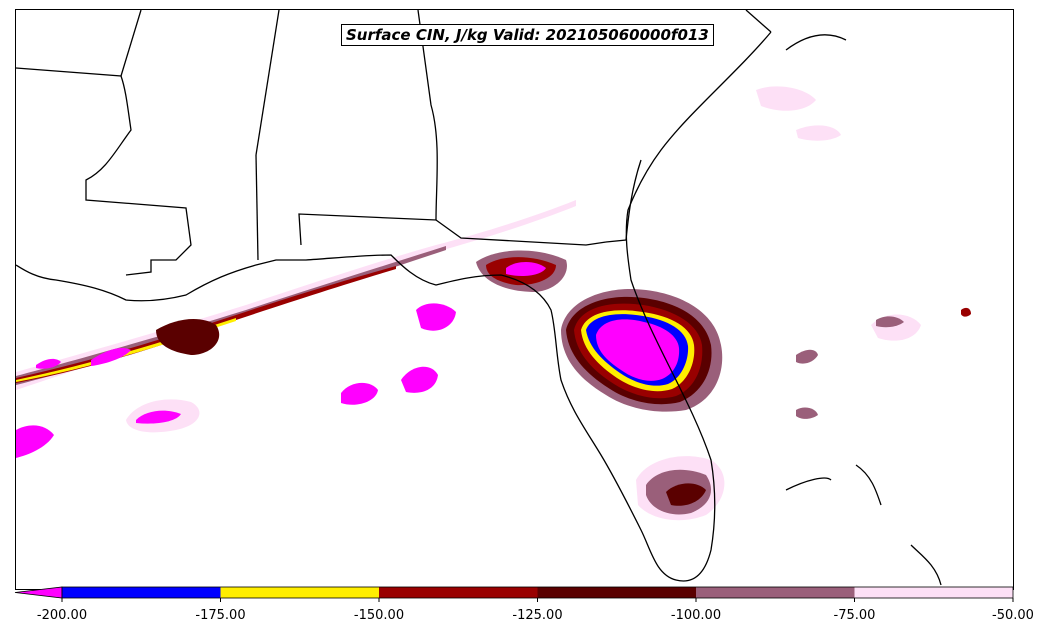  What do you see at coordinates (379, 615) in the screenshot?
I see `colorbar-tick-label: -150.00` at bounding box center [379, 615].